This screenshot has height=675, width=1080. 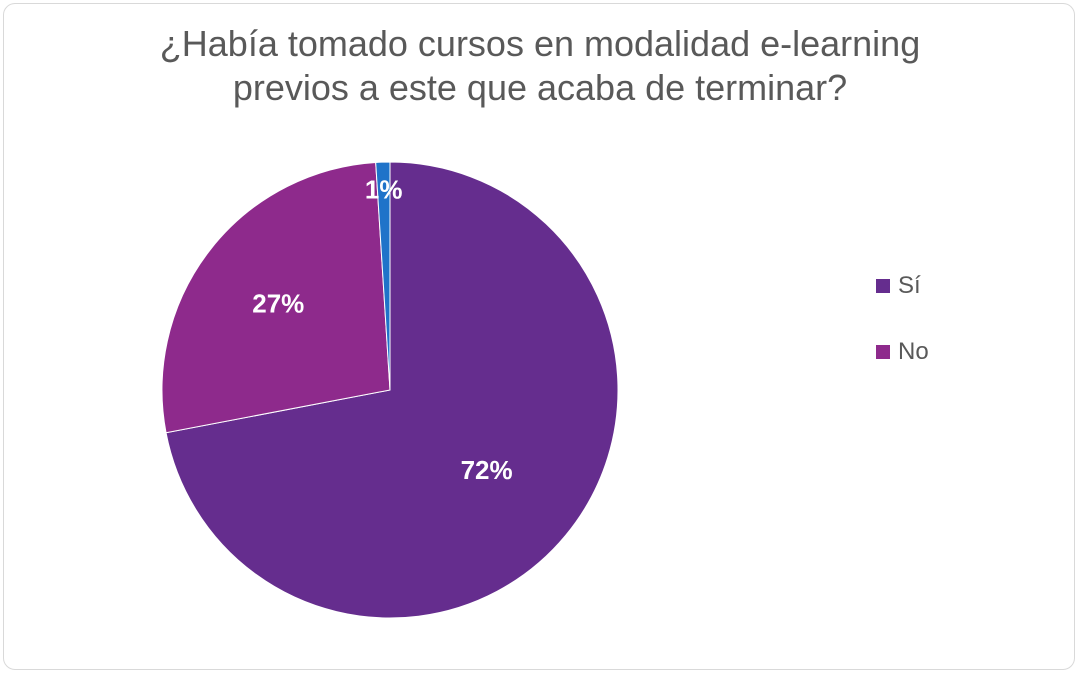 What do you see at coordinates (909, 285) in the screenshot?
I see `legend-label-si: Sí` at bounding box center [909, 285].